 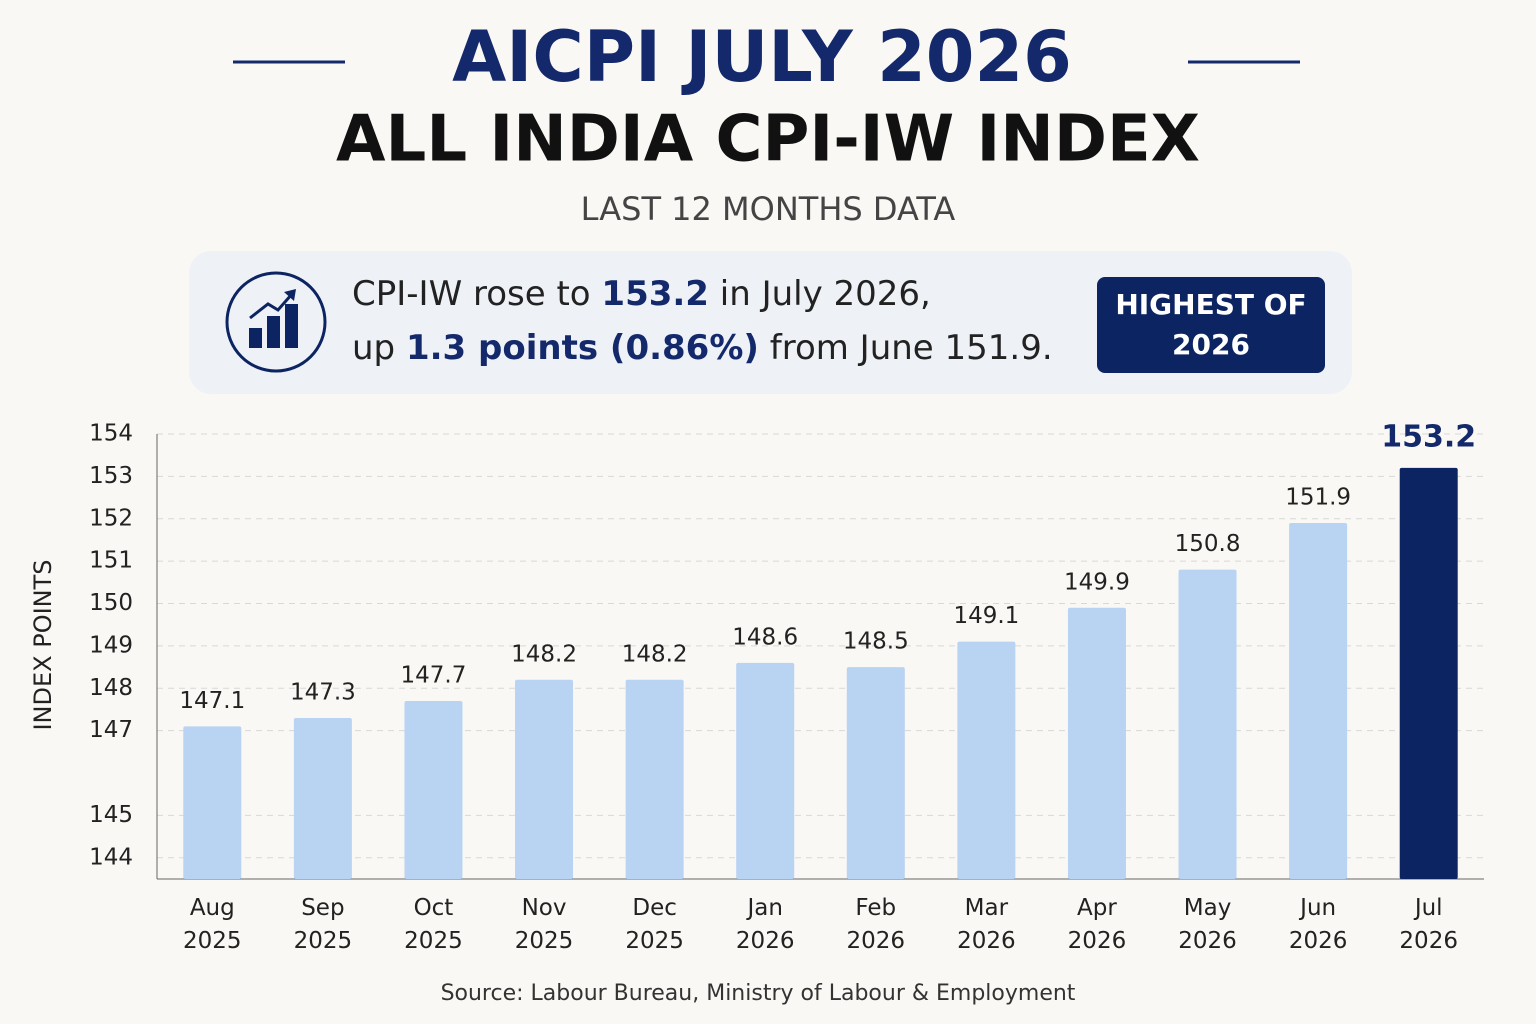 I want to click on y-tick-label: 151, so click(x=111, y=561).